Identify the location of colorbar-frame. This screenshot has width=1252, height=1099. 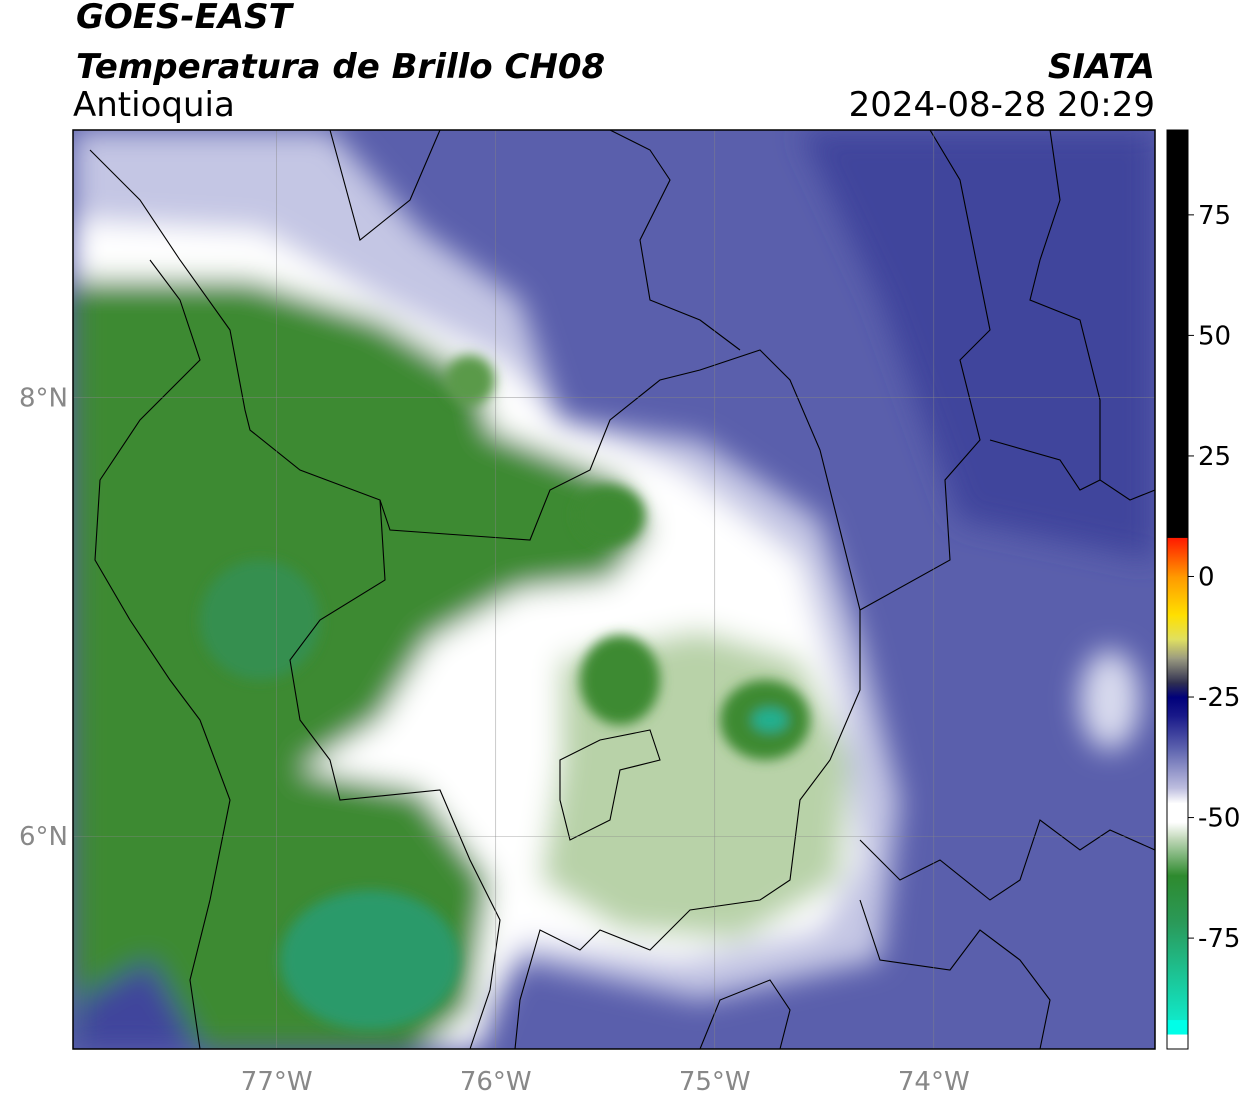
(1177, 589).